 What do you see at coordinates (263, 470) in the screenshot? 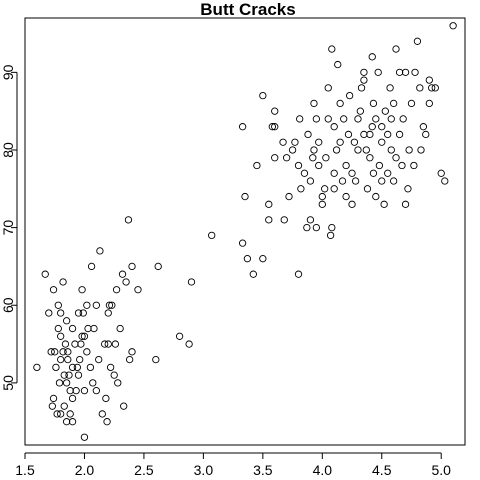
I see `x-tick-label: 3.5` at bounding box center [263, 470].